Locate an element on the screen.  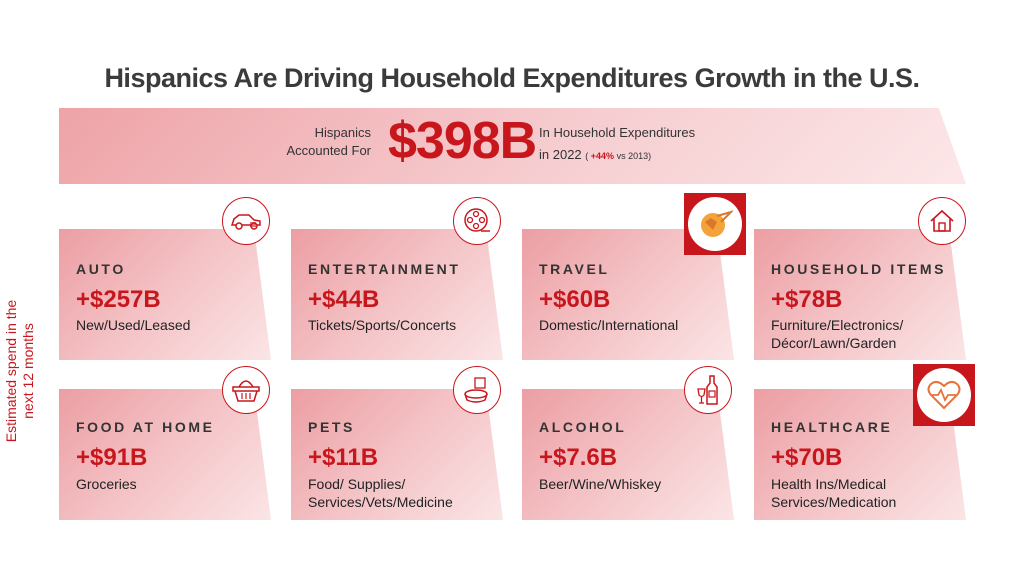
card-category: HEALTHCARE is located at coordinates (832, 427).